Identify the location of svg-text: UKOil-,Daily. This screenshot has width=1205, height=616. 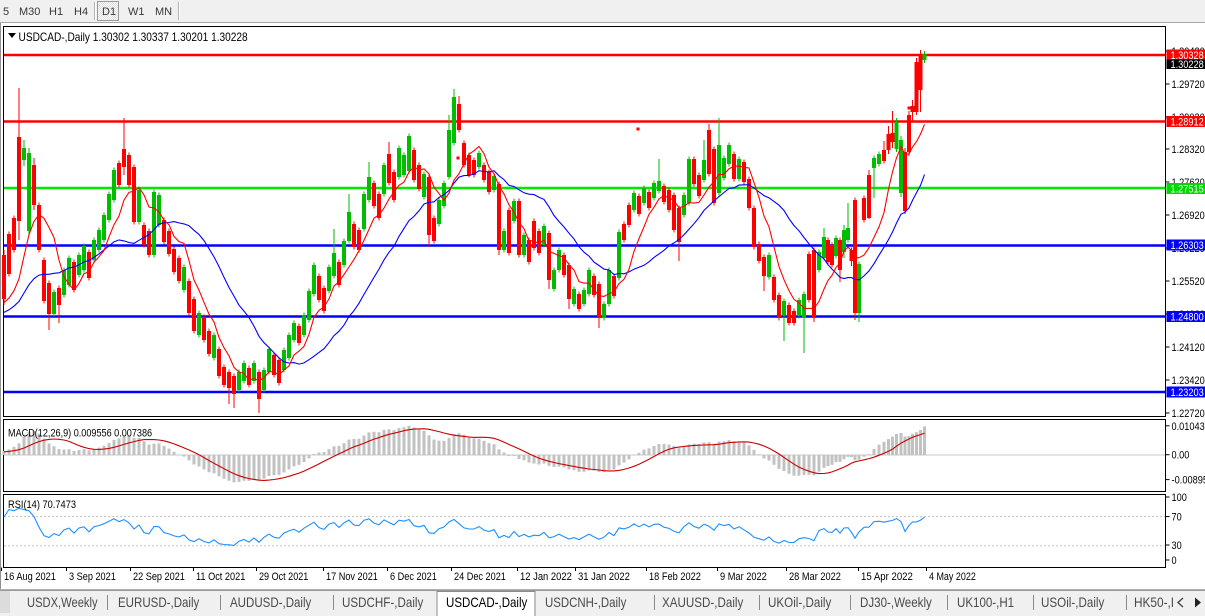
(799, 602).